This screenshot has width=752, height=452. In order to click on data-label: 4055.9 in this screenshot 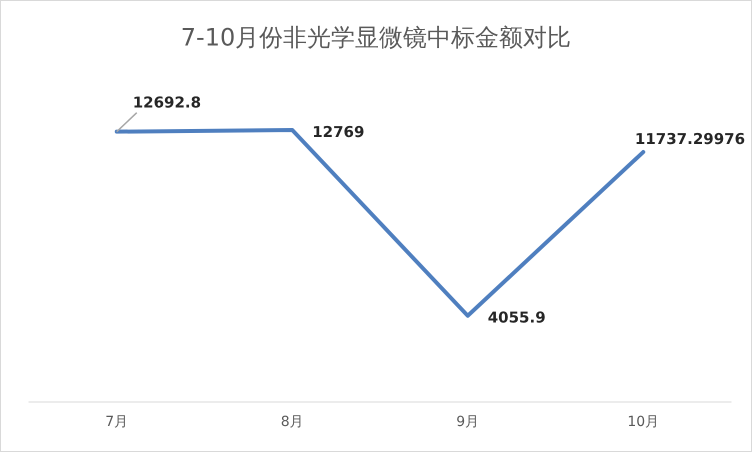, I will do `click(517, 317)`.